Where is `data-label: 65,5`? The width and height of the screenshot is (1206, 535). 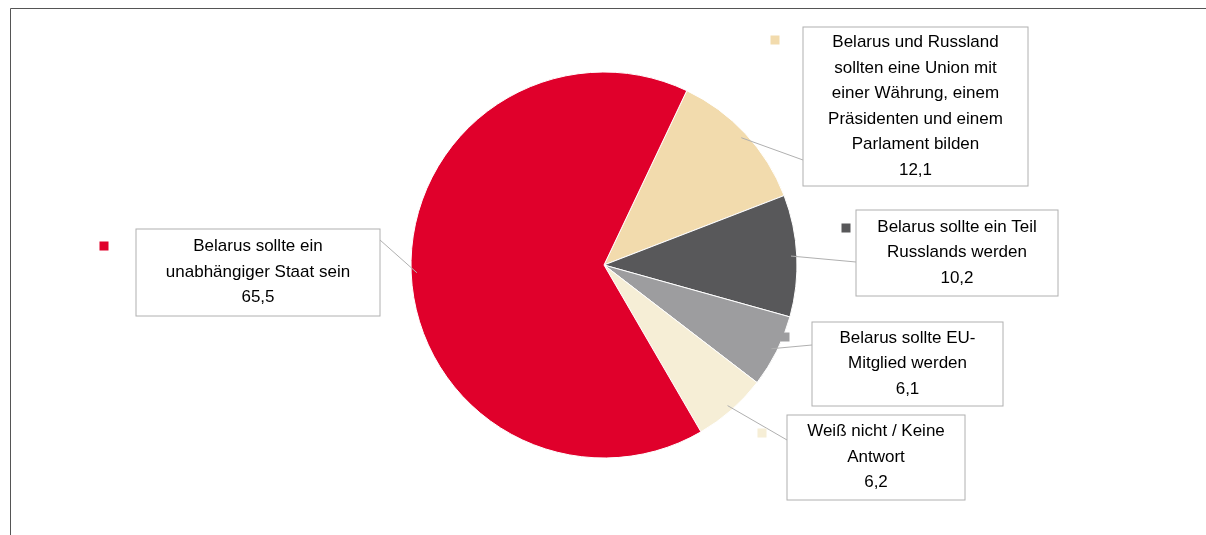 data-label: 65,5 is located at coordinates (258, 297).